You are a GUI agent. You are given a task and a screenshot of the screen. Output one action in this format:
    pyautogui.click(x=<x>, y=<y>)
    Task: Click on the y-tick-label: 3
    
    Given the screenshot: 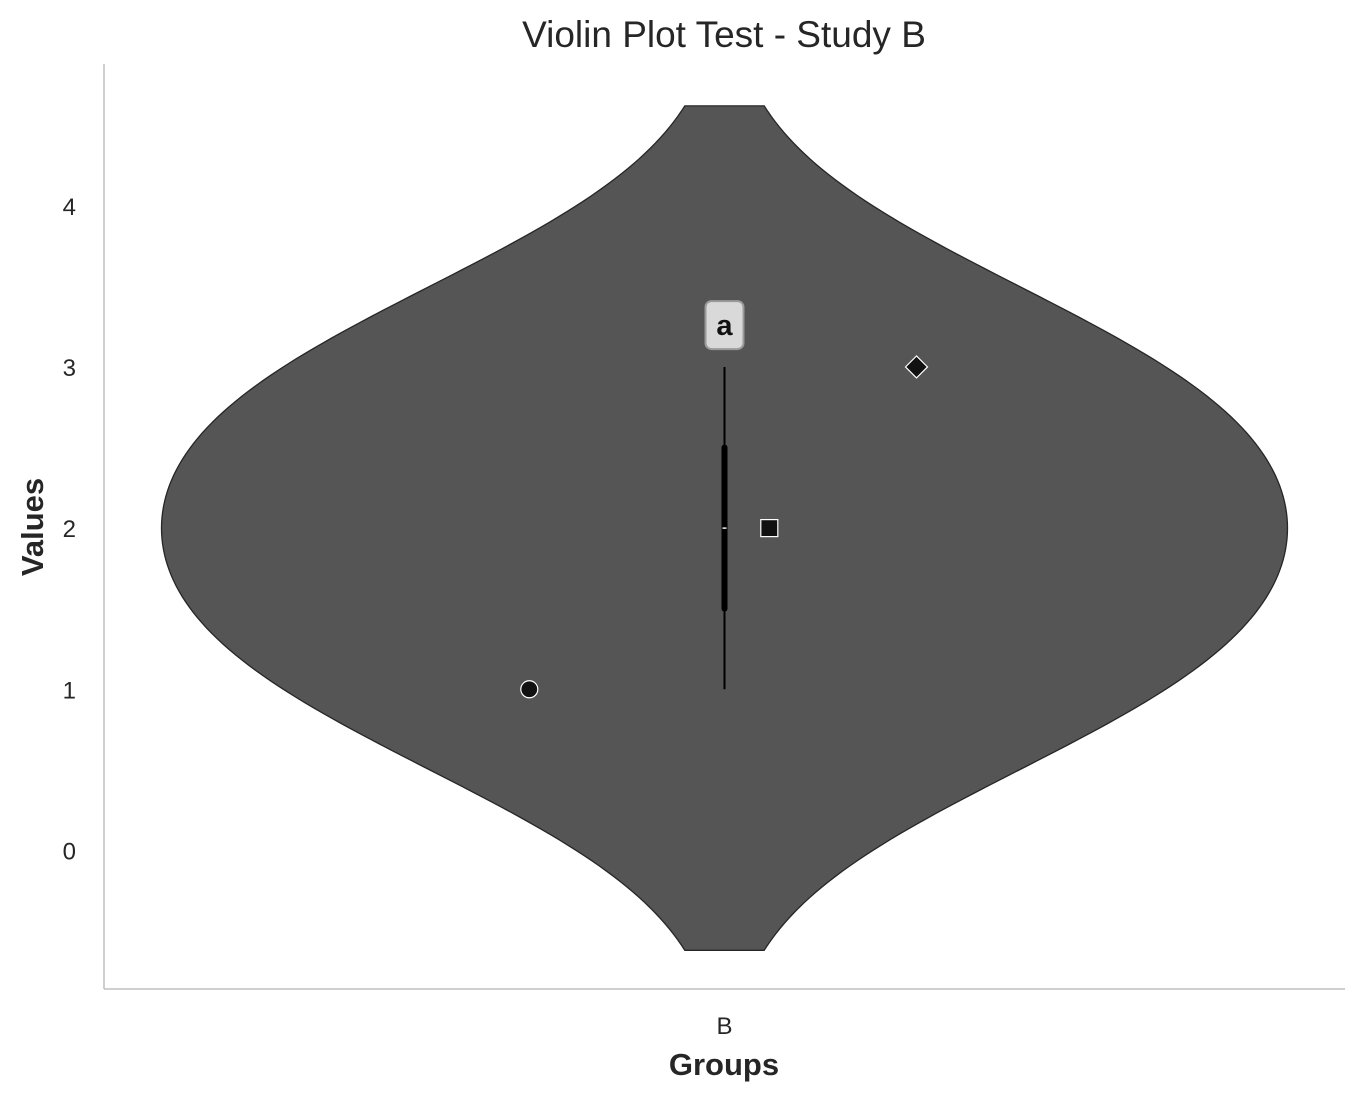 What is the action you would take?
    pyautogui.click(x=69, y=368)
    